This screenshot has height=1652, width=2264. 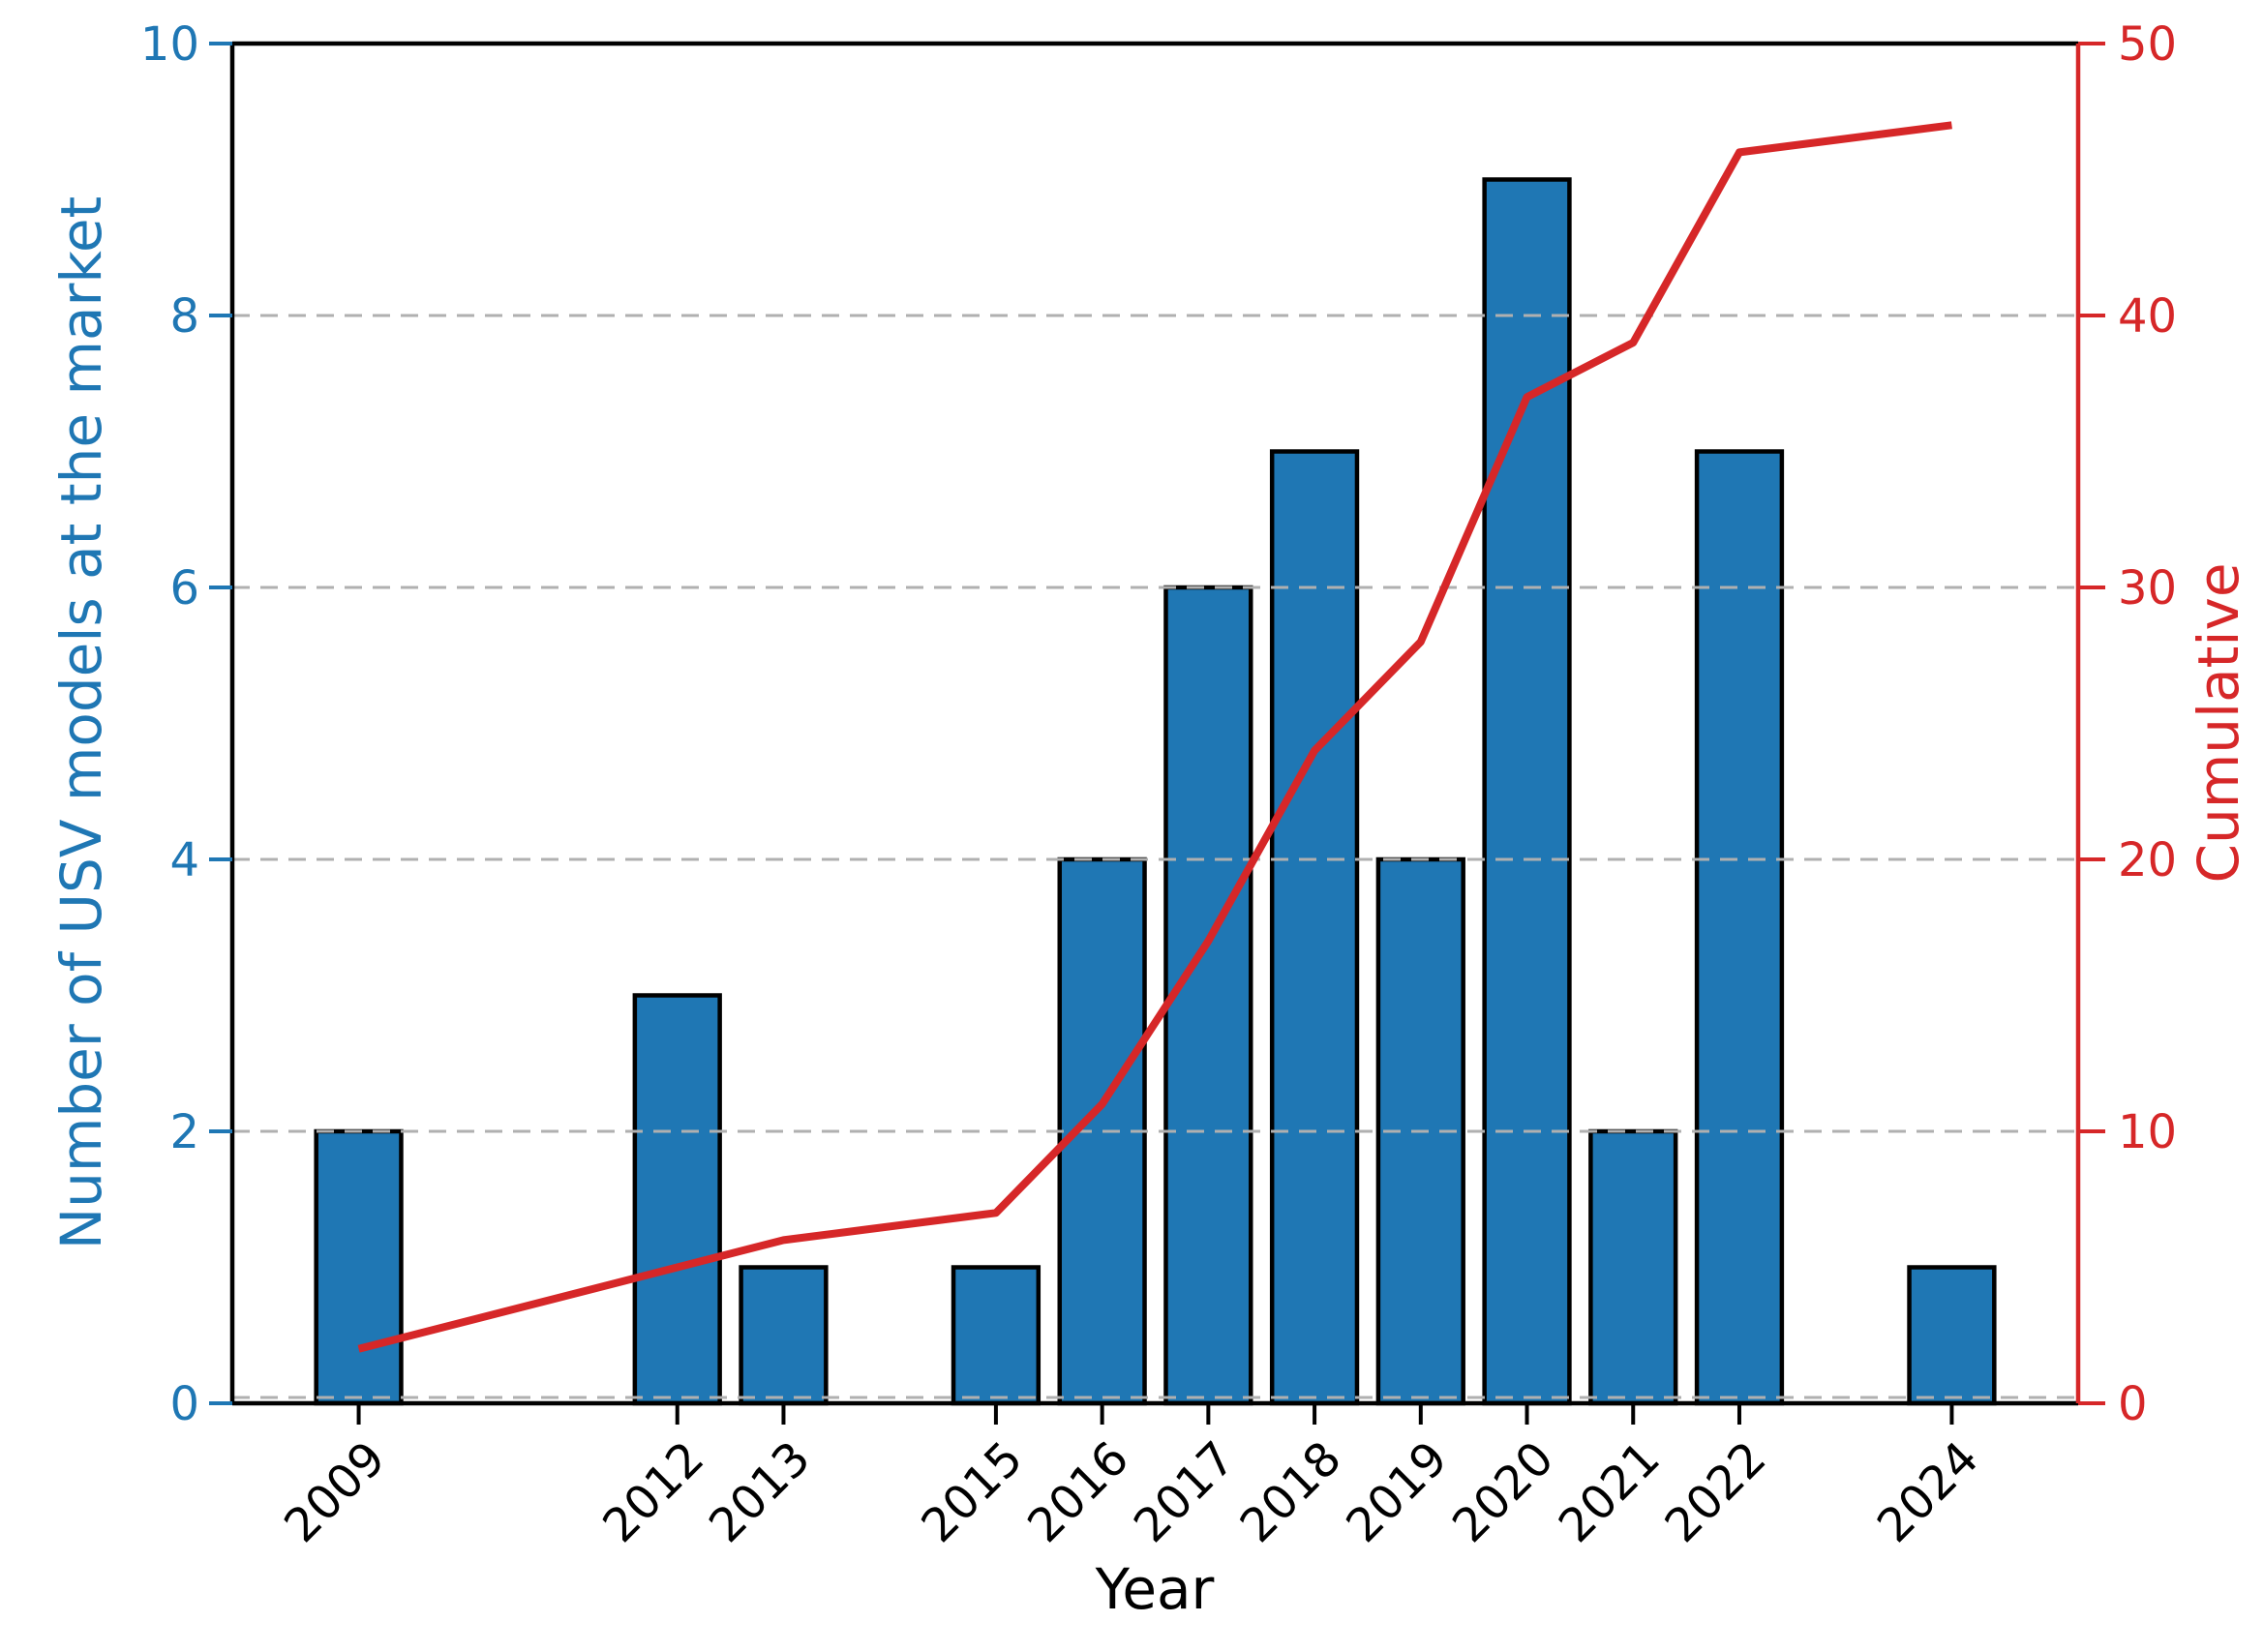 What do you see at coordinates (169, 44) in the screenshot?
I see `left-tick-label-10: 10` at bounding box center [169, 44].